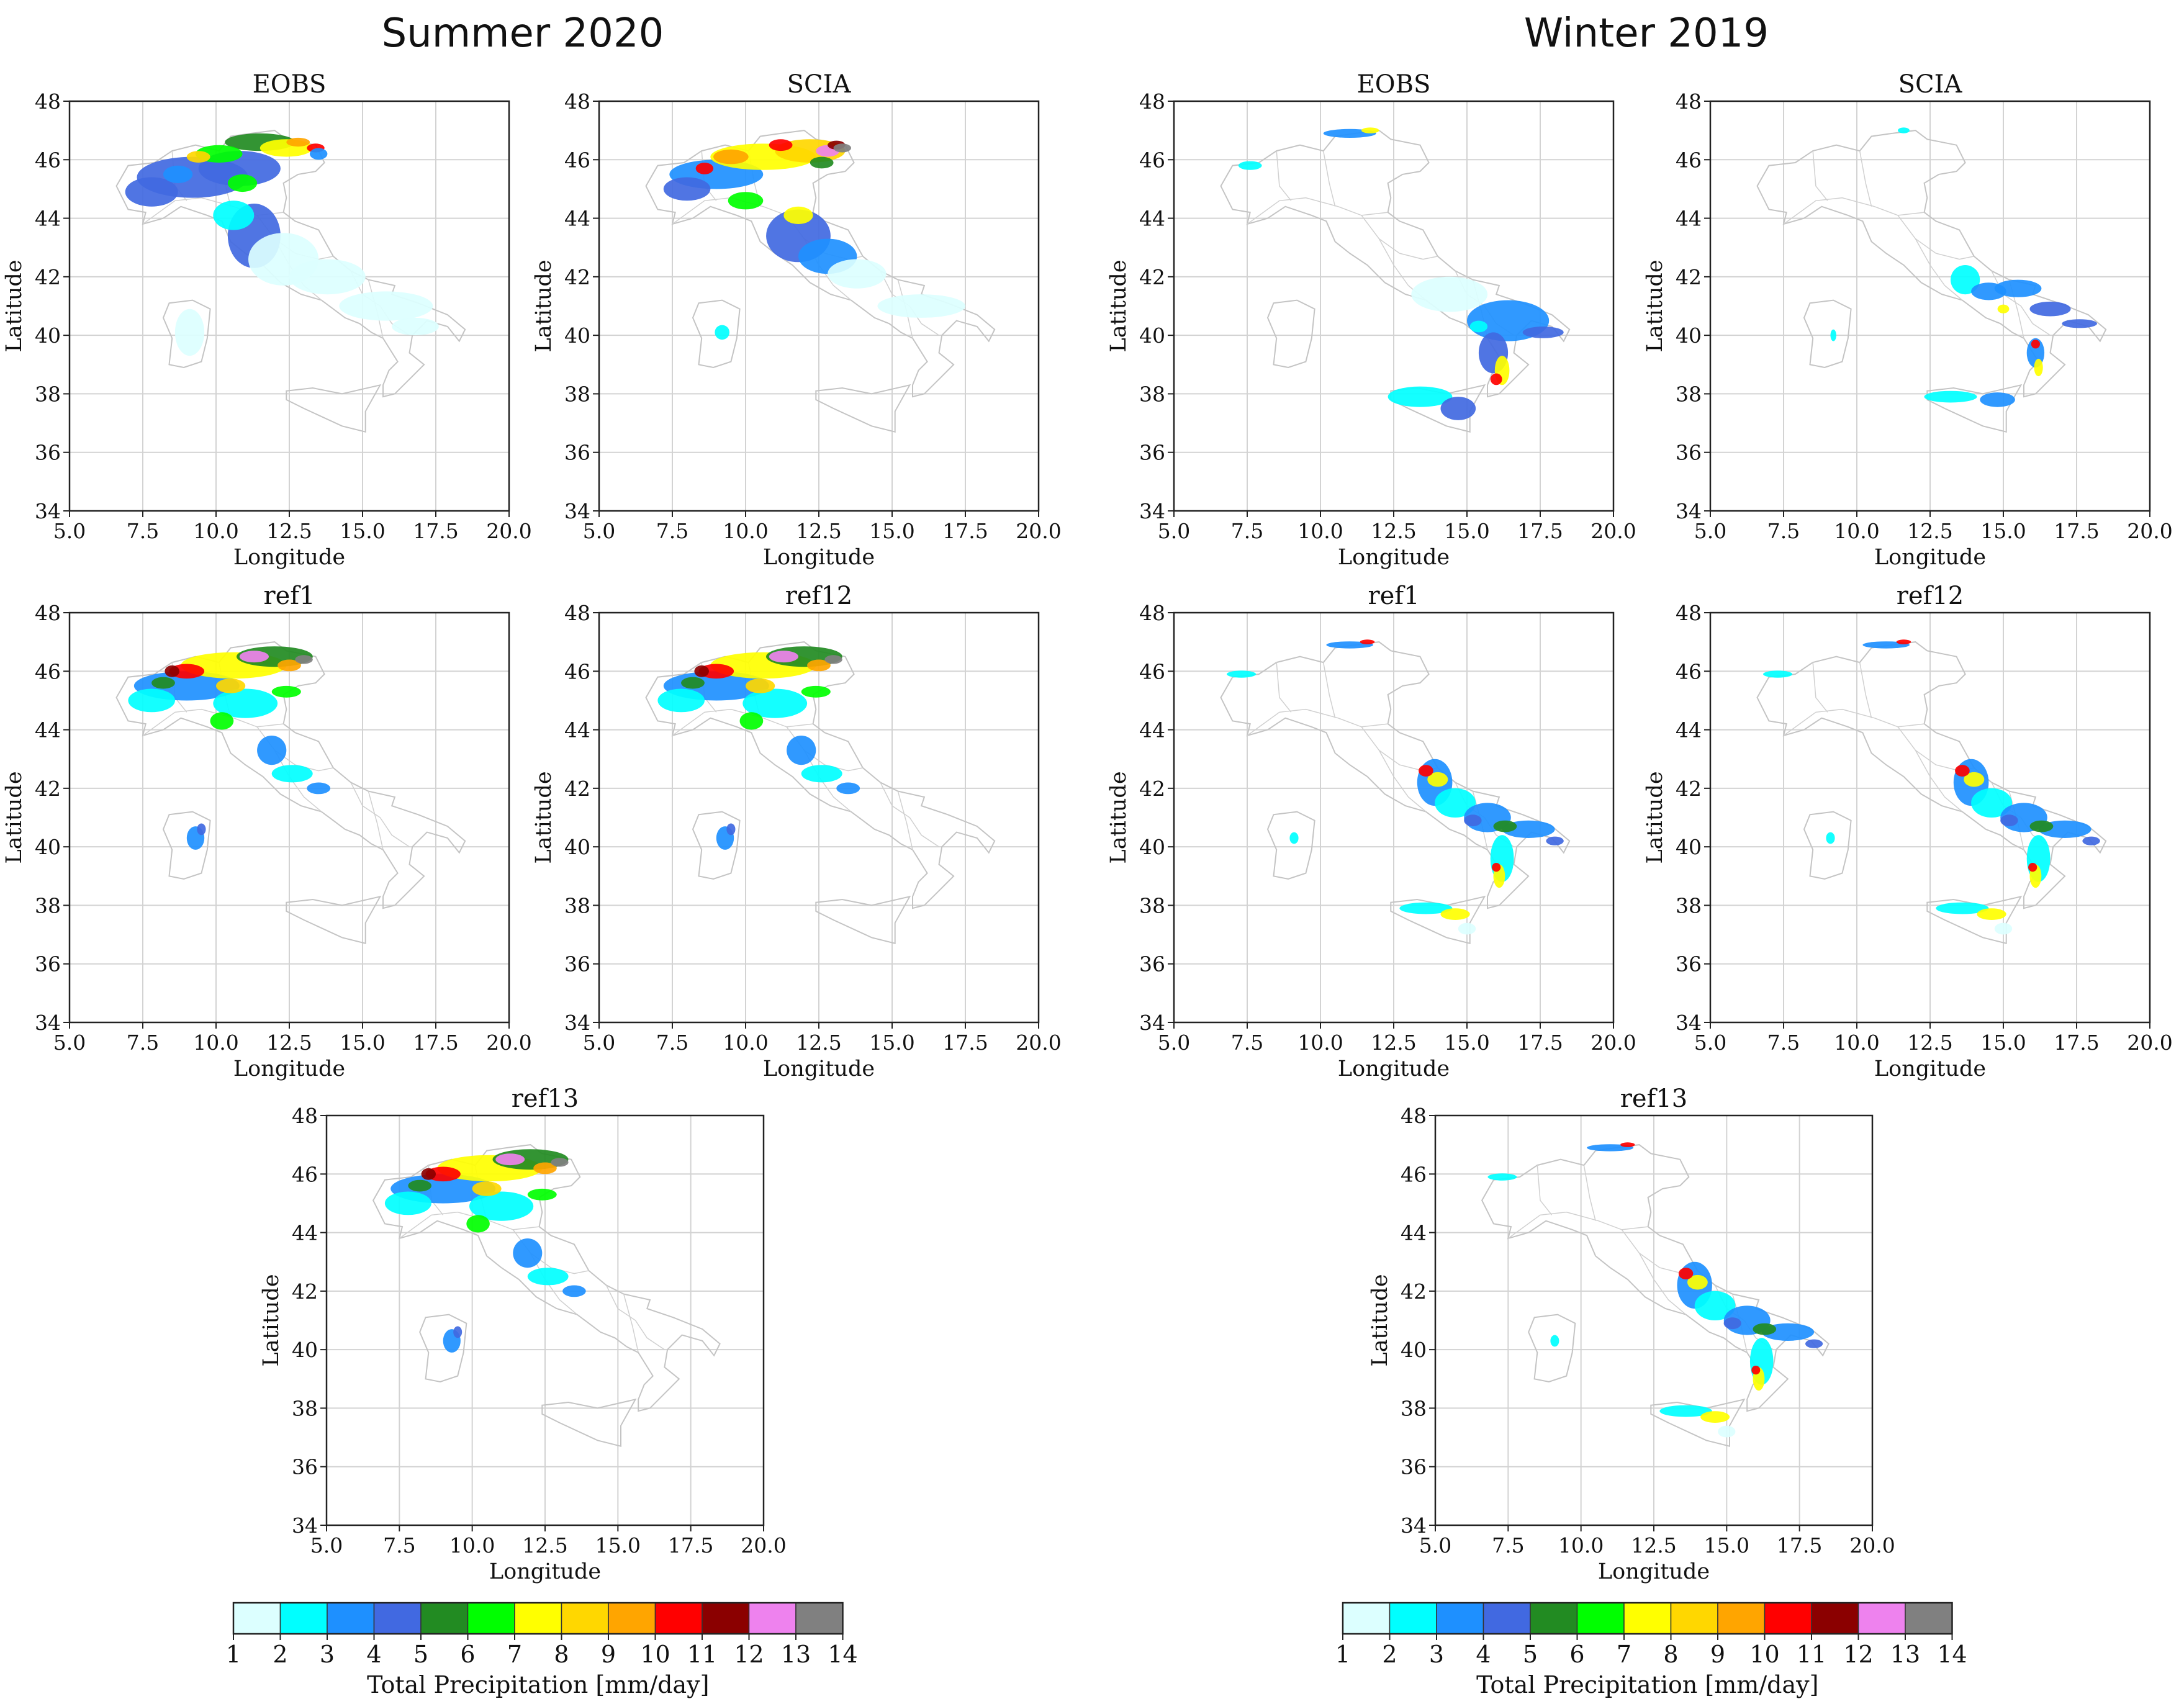 The width and height of the screenshot is (2184, 1704). What do you see at coordinates (1393, 531) in the screenshot?
I see `x-tick-label: 12.5` at bounding box center [1393, 531].